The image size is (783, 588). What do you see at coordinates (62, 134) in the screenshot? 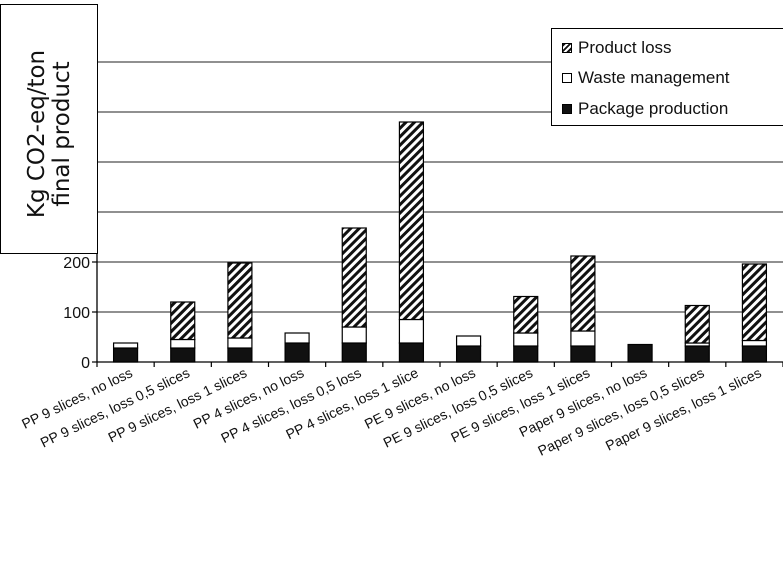
I see `y-axis-label-line-2: final product` at bounding box center [62, 134].